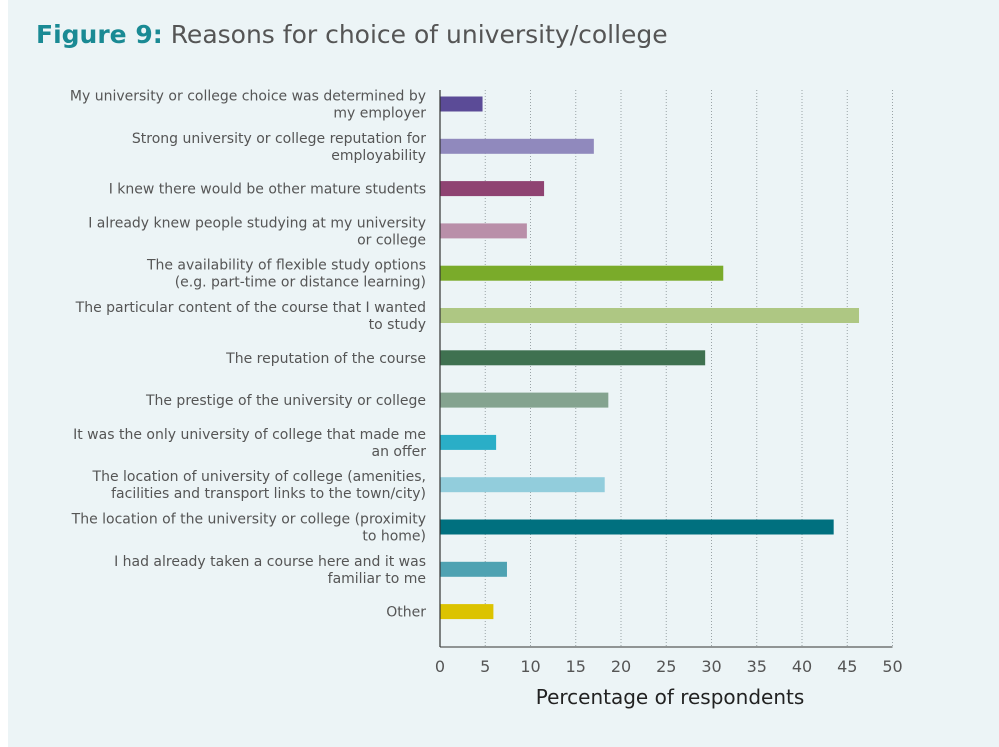  What do you see at coordinates (711, 666) in the screenshot?
I see `x-tick-label: 30` at bounding box center [711, 666].